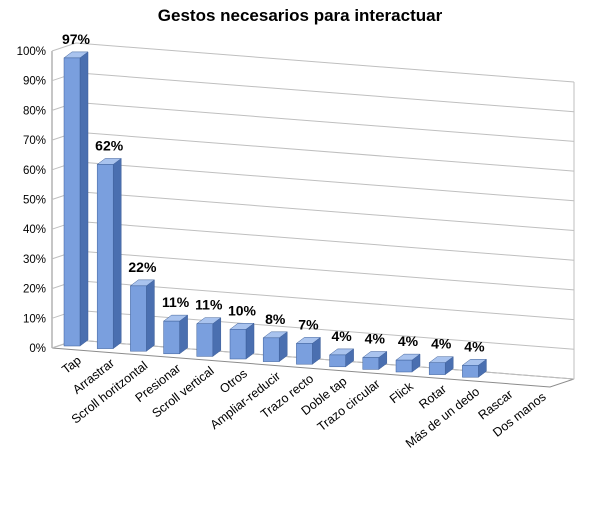 Image resolution: width=600 pixels, height=508 pixels. What do you see at coordinates (37, 349) in the screenshot?
I see `y-tick-label: 0%` at bounding box center [37, 349].